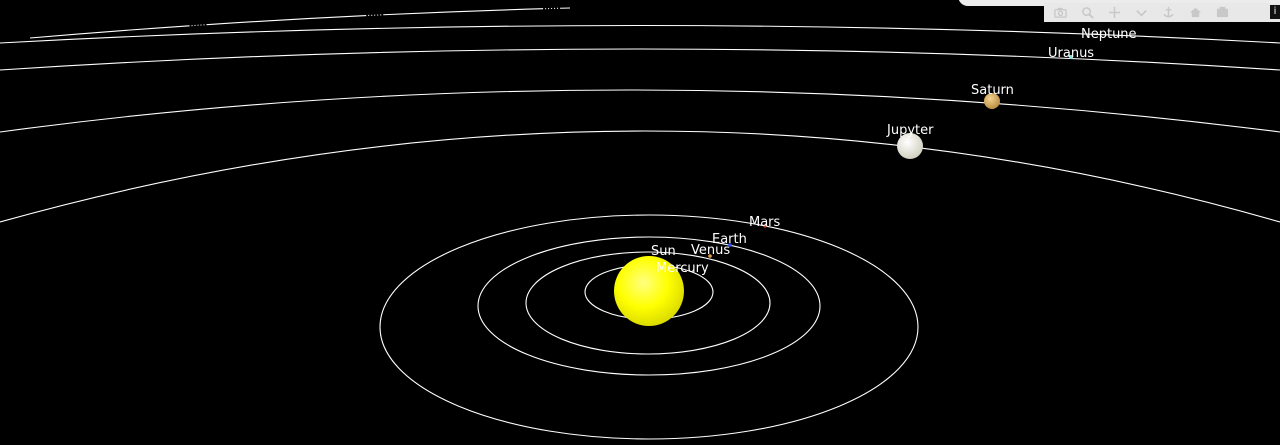  Describe the element at coordinates (1071, 57) in the screenshot. I see `uranus-sphere` at that location.